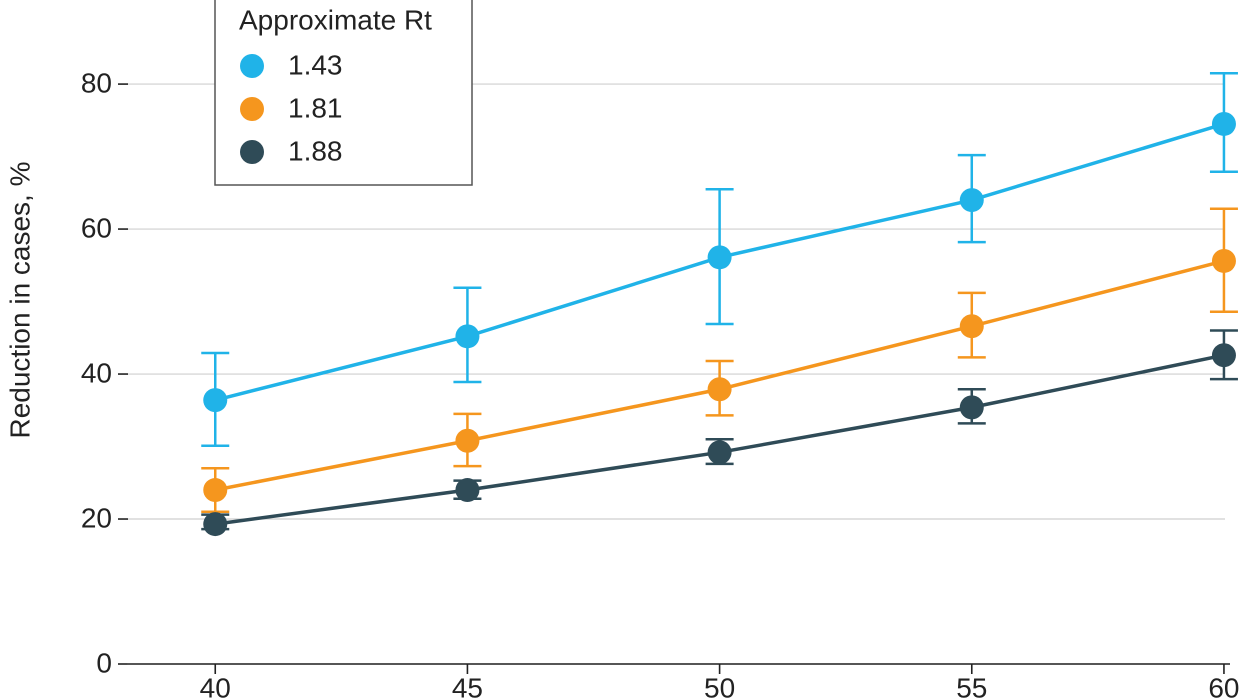 Image resolution: width=1250 pixels, height=700 pixels. What do you see at coordinates (96, 82) in the screenshot?
I see `y-tick-label: 80` at bounding box center [96, 82].